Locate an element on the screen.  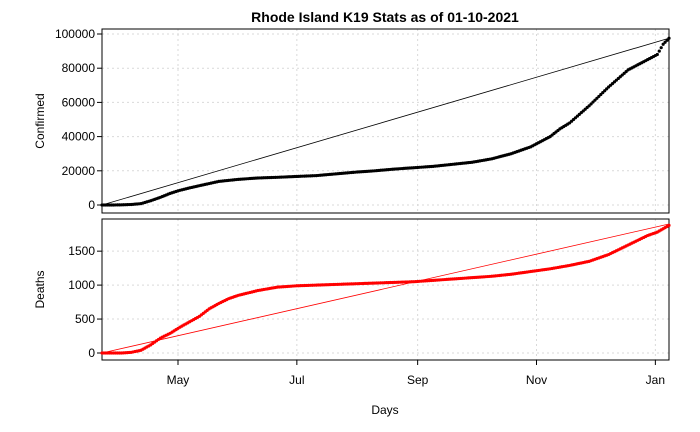
y-tick-label: 80000 is located at coordinates (79, 68).